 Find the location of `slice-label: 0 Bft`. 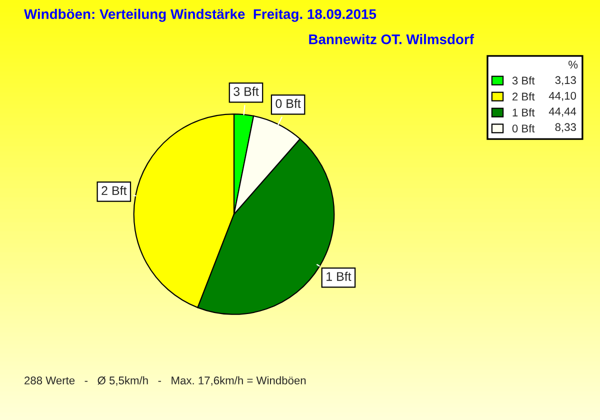

slice-label: 0 Bft is located at coordinates (288, 103).